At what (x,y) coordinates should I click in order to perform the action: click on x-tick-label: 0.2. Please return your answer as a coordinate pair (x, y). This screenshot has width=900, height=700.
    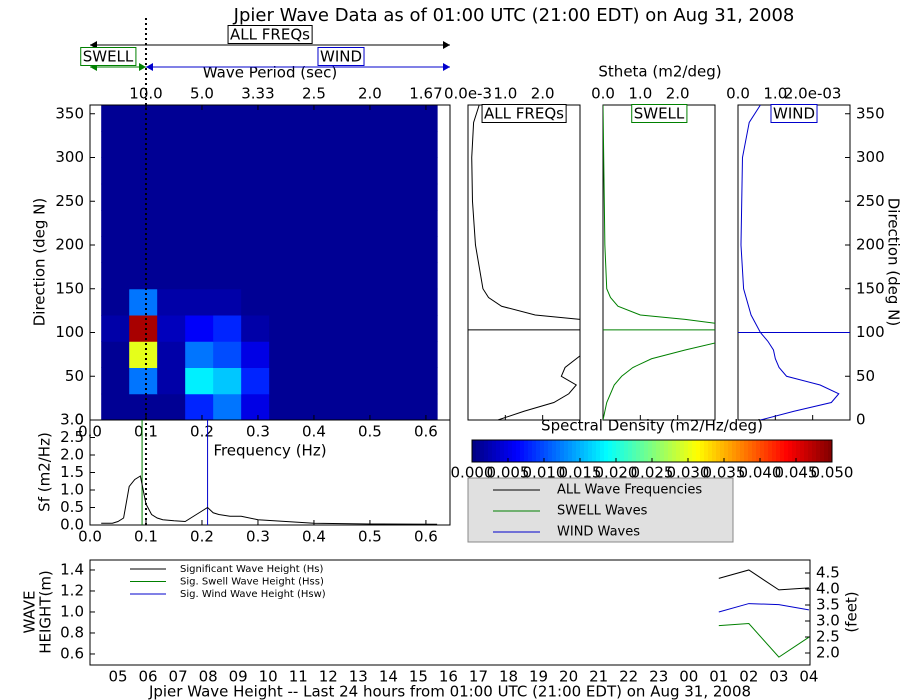
    Looking at the image, I should click on (202, 537).